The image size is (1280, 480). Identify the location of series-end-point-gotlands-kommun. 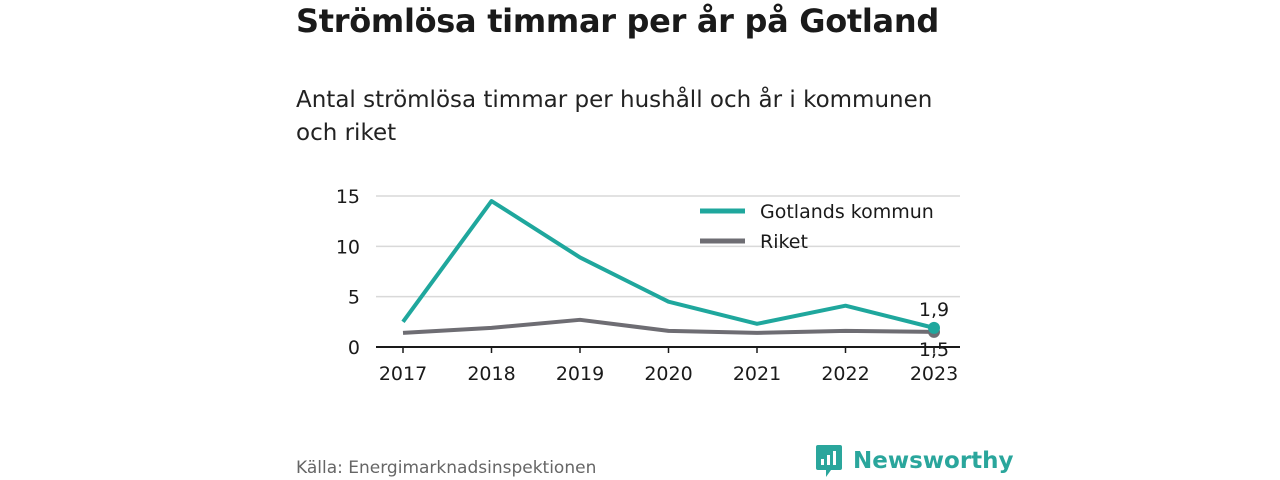
(934, 327).